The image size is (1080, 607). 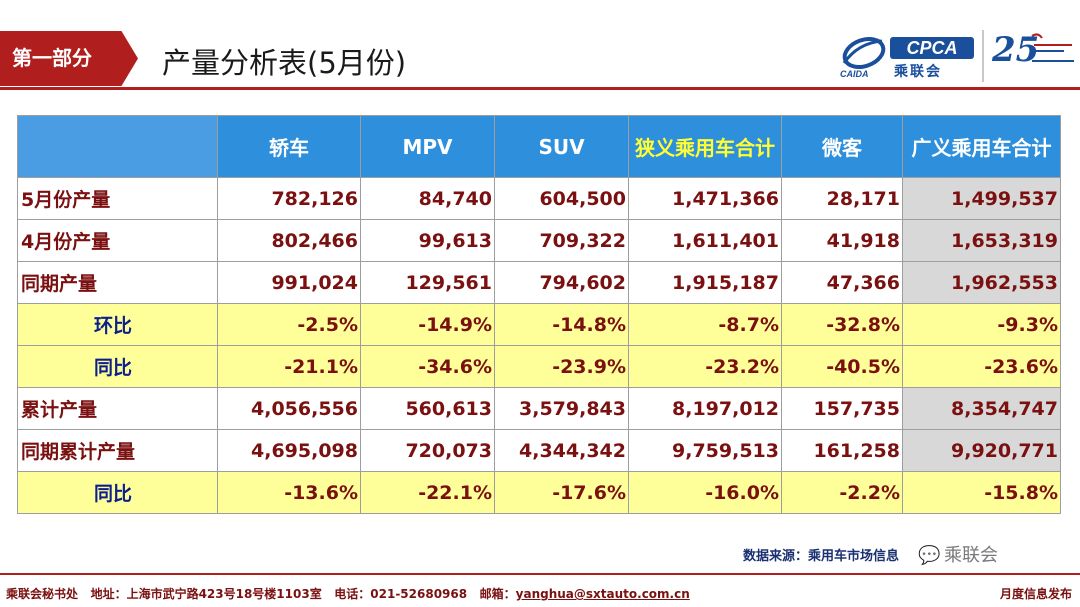 What do you see at coordinates (427, 282) in the screenshot?
I see `table-cell: 129,561` at bounding box center [427, 282].